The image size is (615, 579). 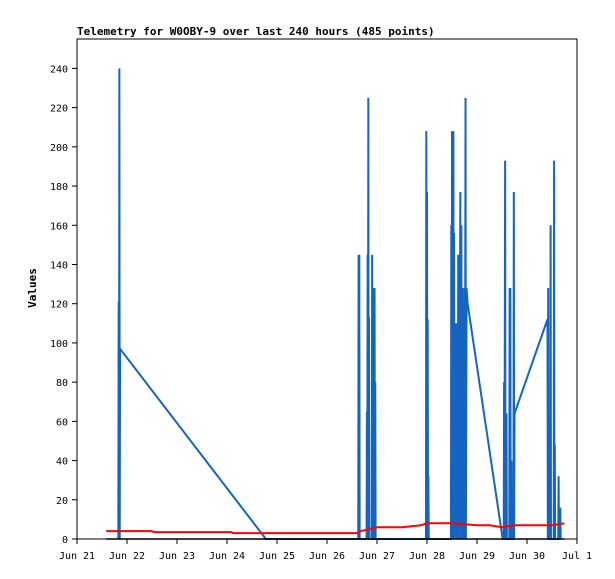 I want to click on x-tick-label: Jun 26, so click(x=327, y=556).